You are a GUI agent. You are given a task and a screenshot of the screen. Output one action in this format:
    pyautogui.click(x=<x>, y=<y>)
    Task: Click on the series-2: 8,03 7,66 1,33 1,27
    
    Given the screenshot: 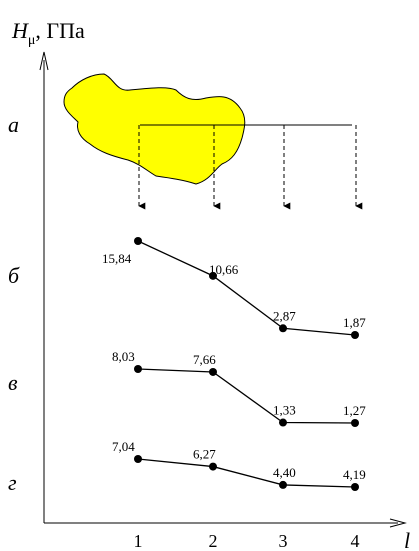 What is the action you would take?
    pyautogui.click(x=239, y=388)
    